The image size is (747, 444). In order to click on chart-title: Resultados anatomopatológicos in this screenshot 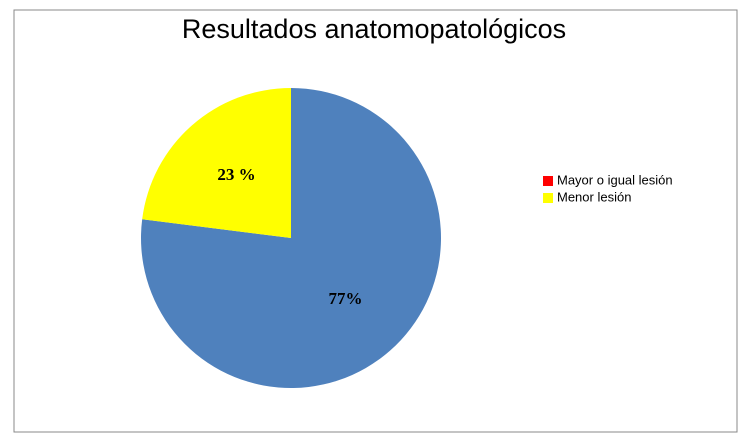, I will do `click(374, 29)`.